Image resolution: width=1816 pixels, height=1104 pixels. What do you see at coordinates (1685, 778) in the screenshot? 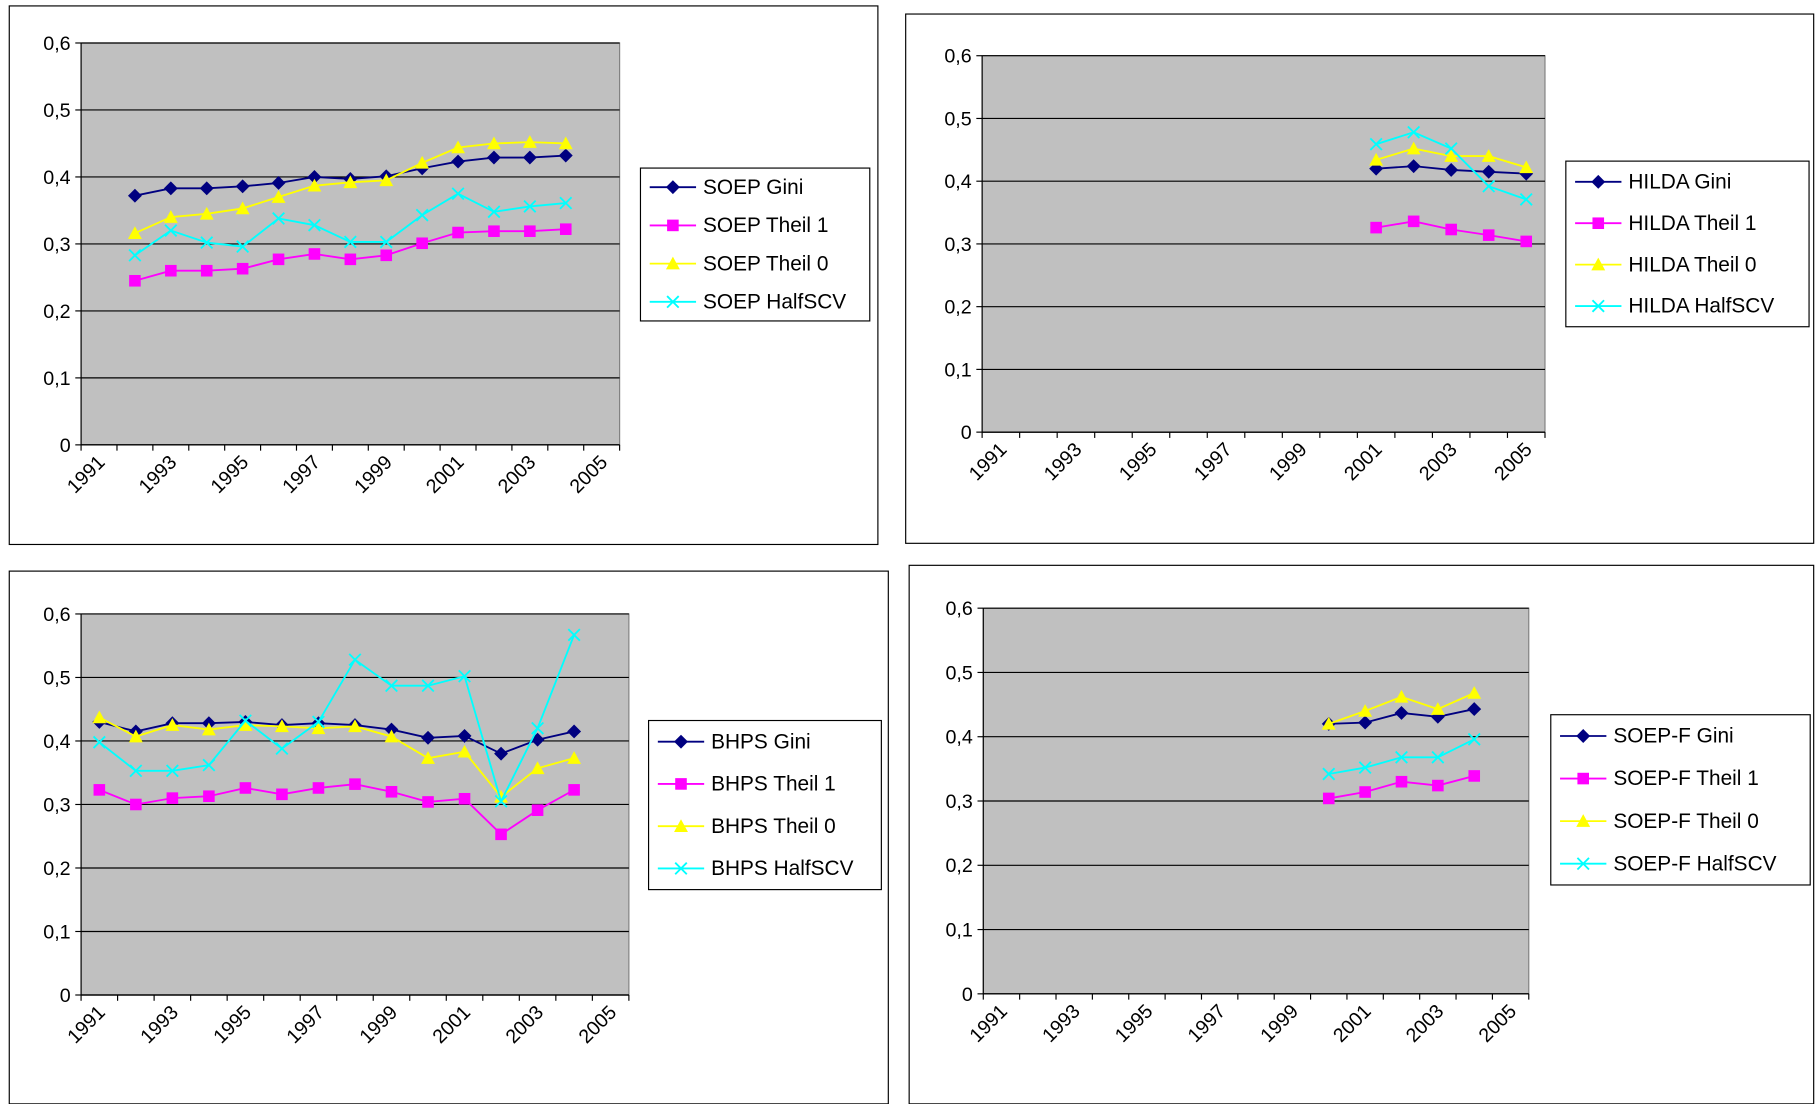
I see `legend-label: SOEP-F Theil 1` at bounding box center [1685, 778].